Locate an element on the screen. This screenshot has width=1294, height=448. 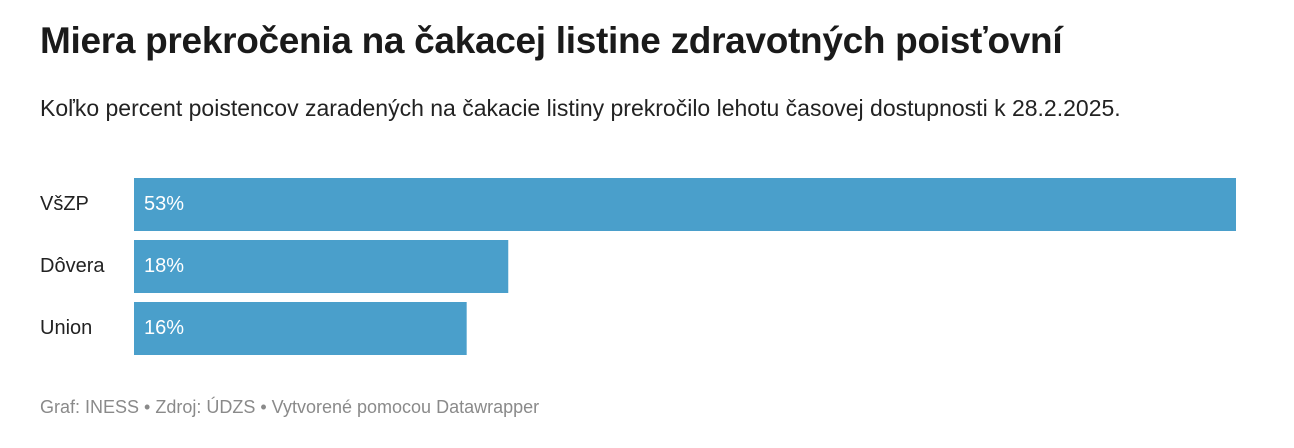
category-label: VšZP is located at coordinates (64, 204).